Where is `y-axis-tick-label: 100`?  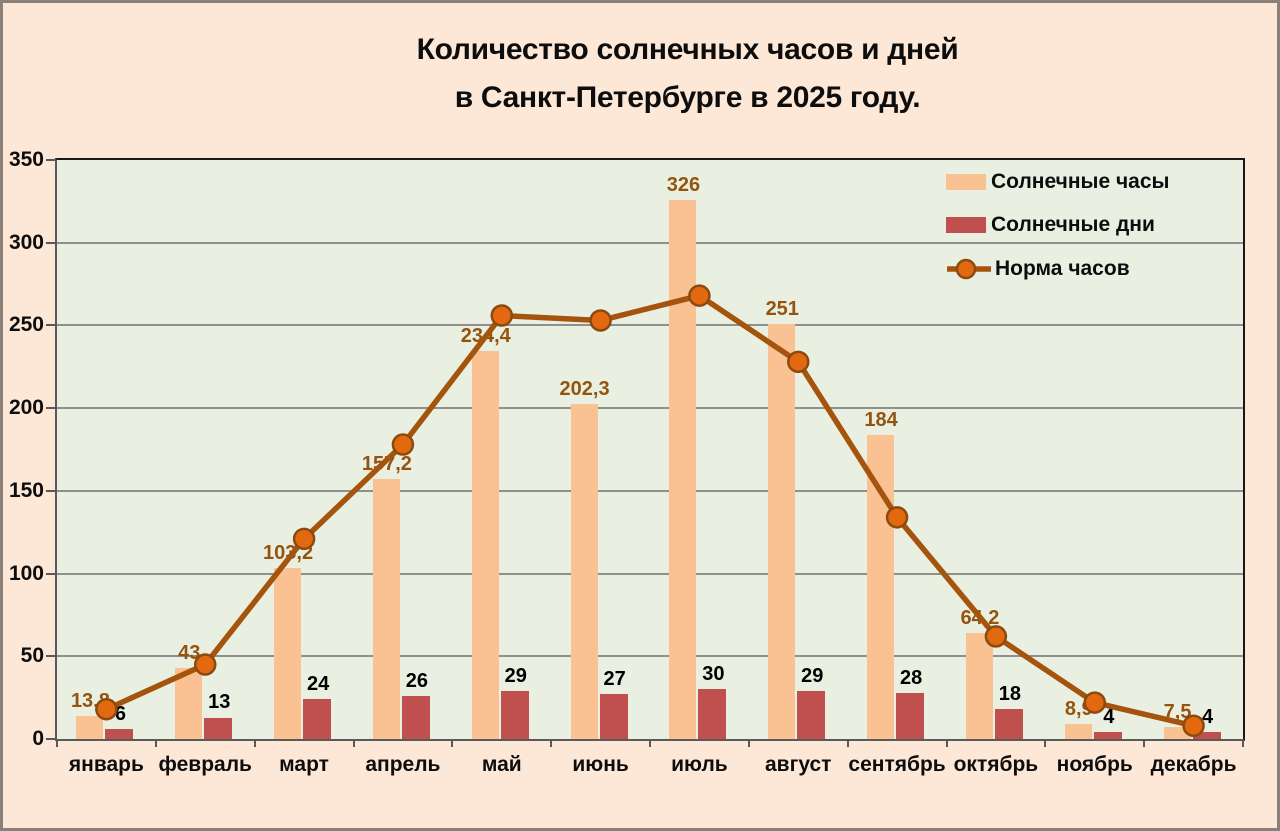
y-axis-tick-label: 100 is located at coordinates (26, 573).